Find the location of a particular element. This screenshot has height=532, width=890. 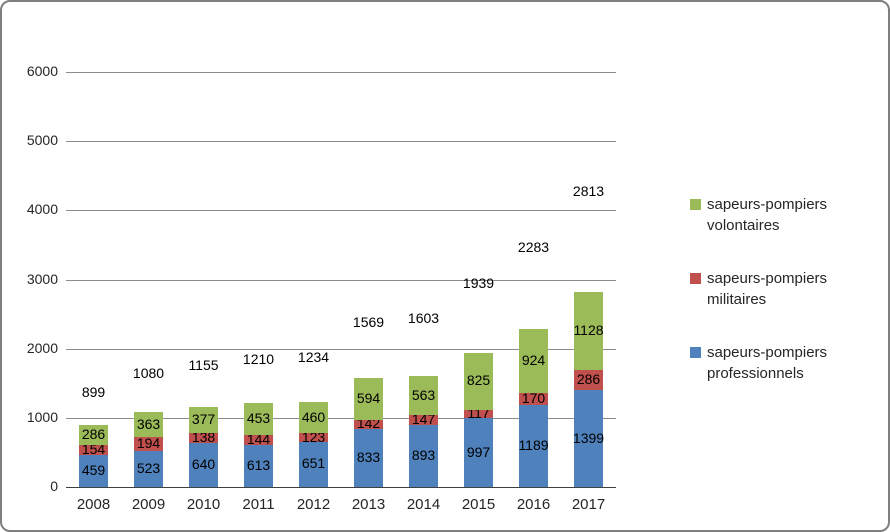

y-axis-tick-label: 6000 is located at coordinates (42, 71).